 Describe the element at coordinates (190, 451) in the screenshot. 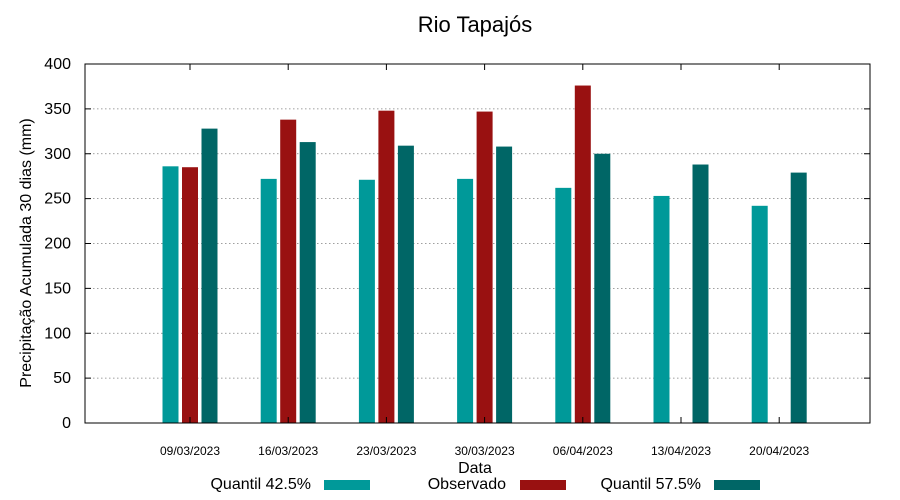

I see `x-tick-label: 09/03/2023` at that location.